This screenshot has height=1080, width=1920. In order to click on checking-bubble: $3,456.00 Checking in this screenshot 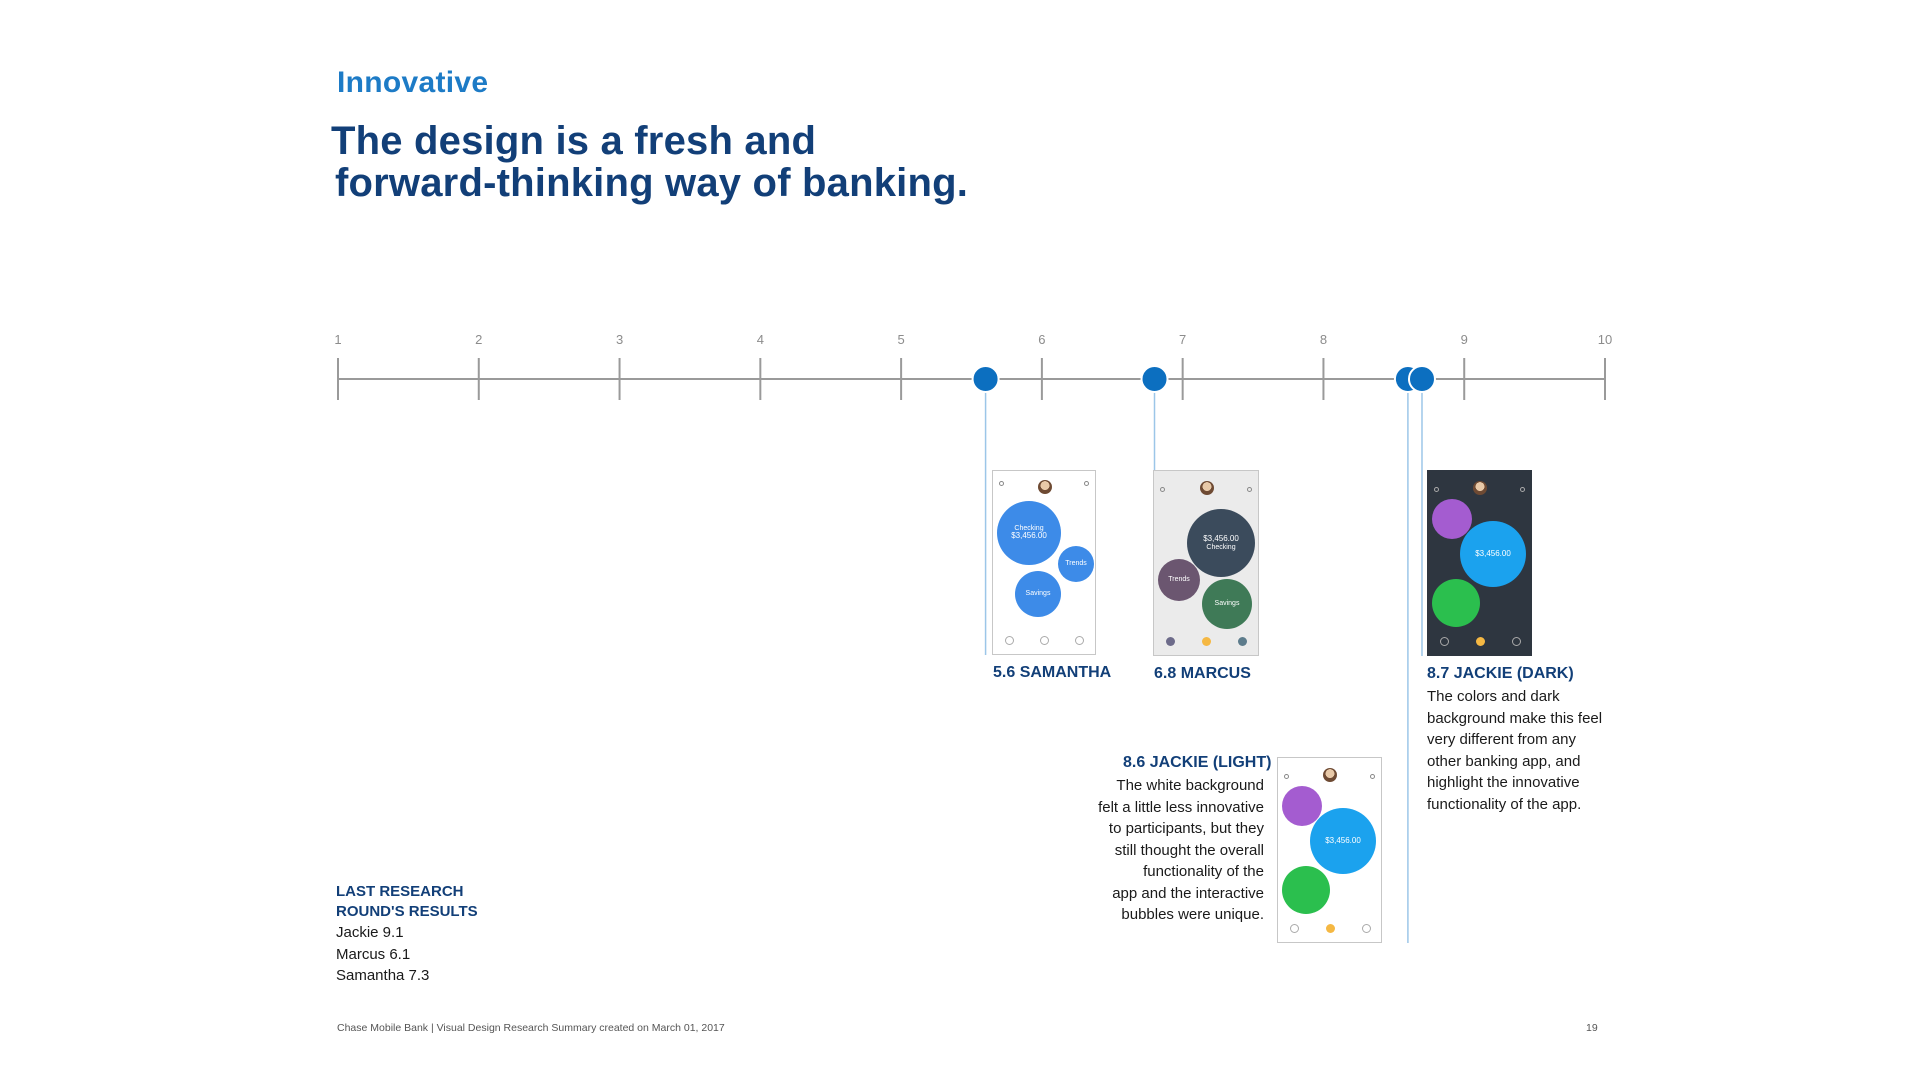, I will do `click(1221, 543)`.